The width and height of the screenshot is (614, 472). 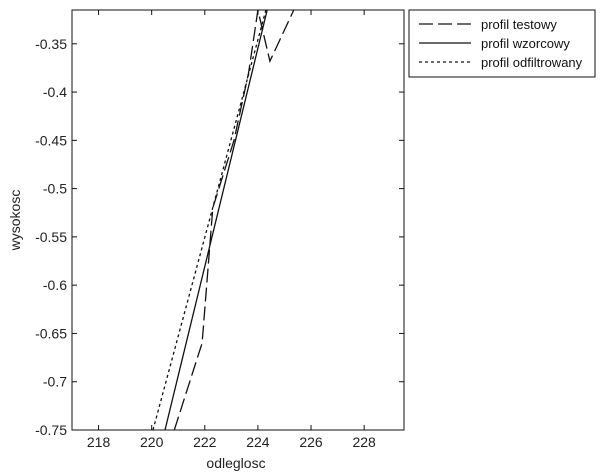 I want to click on y-tick-label: -0.5, so click(x=55, y=189).